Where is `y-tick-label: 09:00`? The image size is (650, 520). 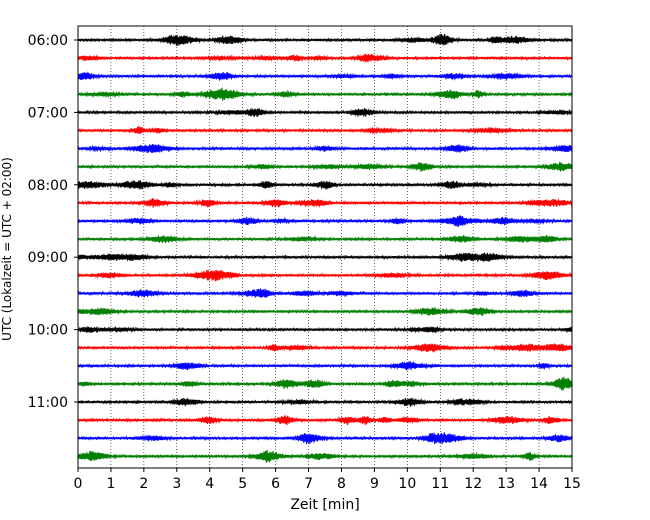 y-tick-label: 09:00 is located at coordinates (48, 258).